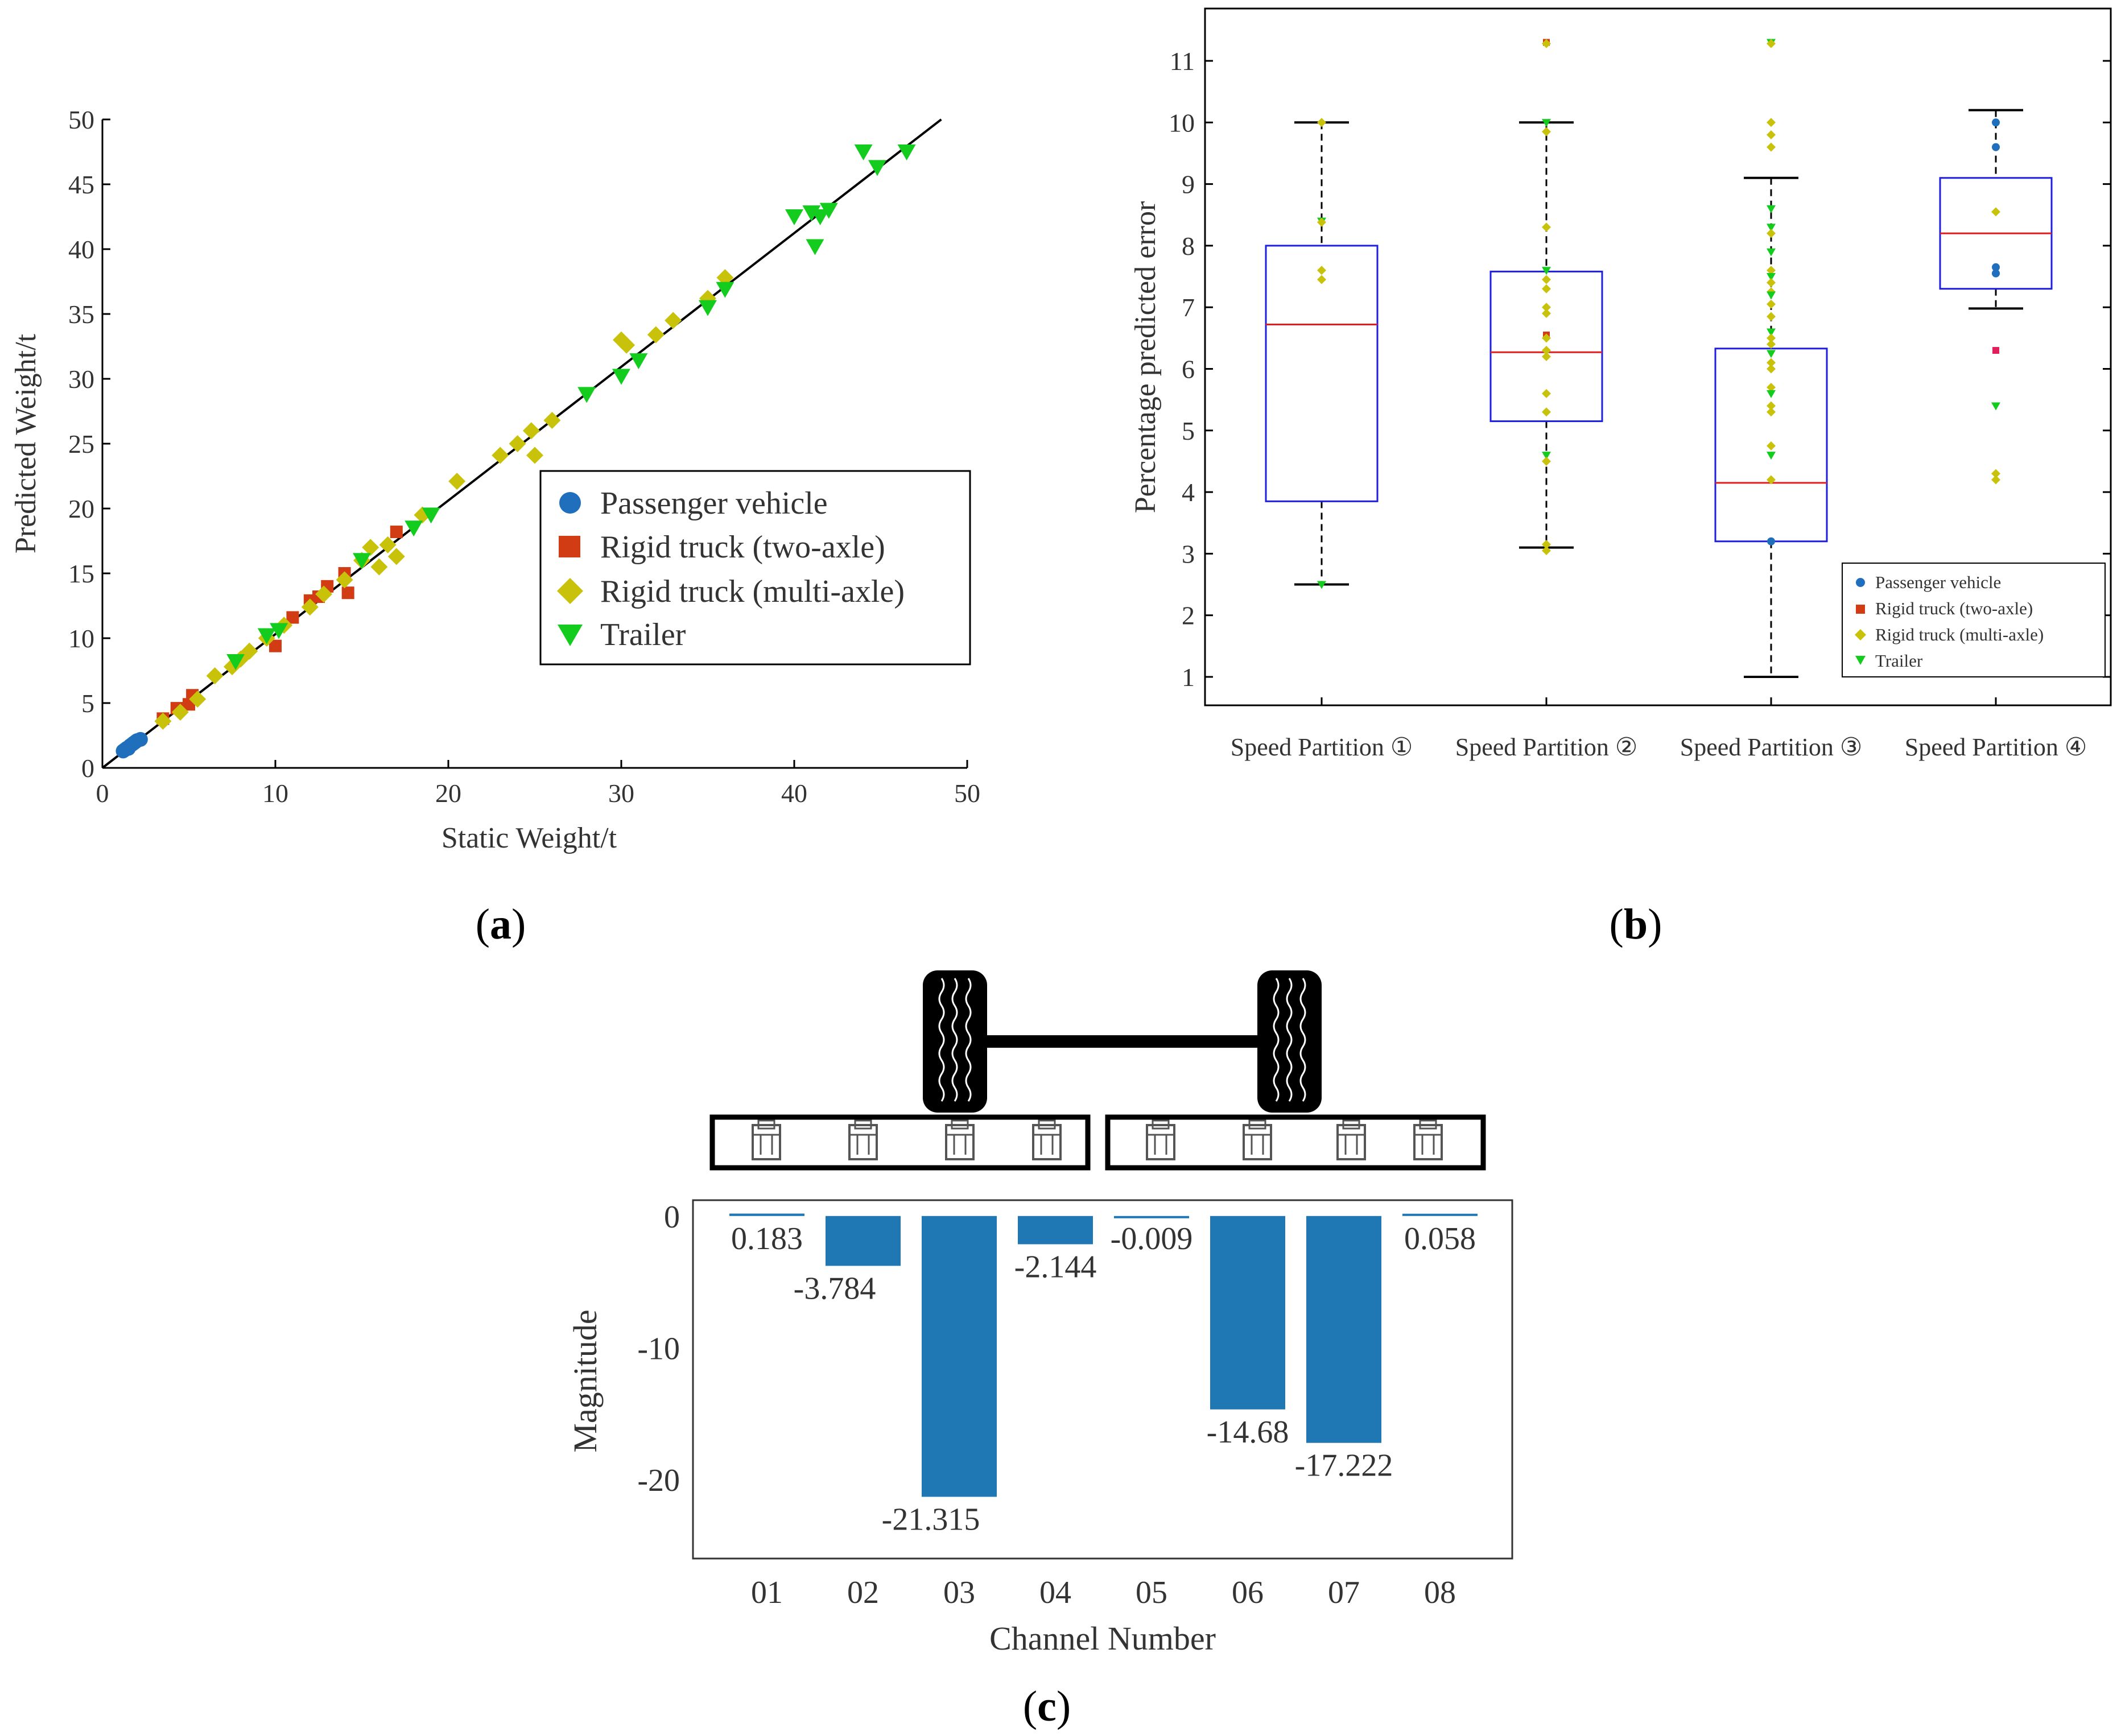 This screenshot has height=1736, width=2121. Describe the element at coordinates (1344, 1592) in the screenshot. I see `c-x-tick-label: 07` at that location.